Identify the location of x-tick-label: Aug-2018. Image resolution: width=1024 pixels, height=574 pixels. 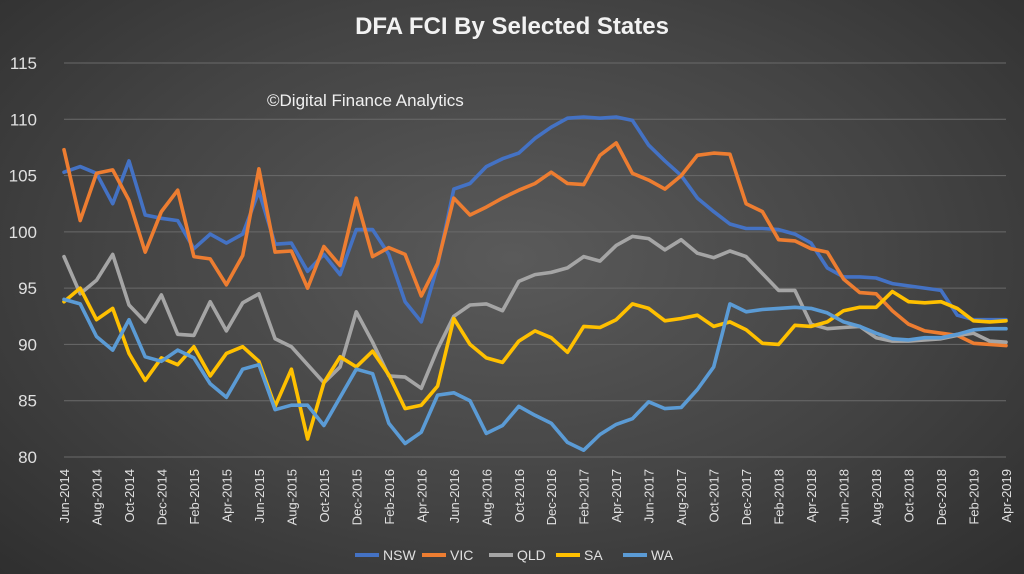
(876, 497).